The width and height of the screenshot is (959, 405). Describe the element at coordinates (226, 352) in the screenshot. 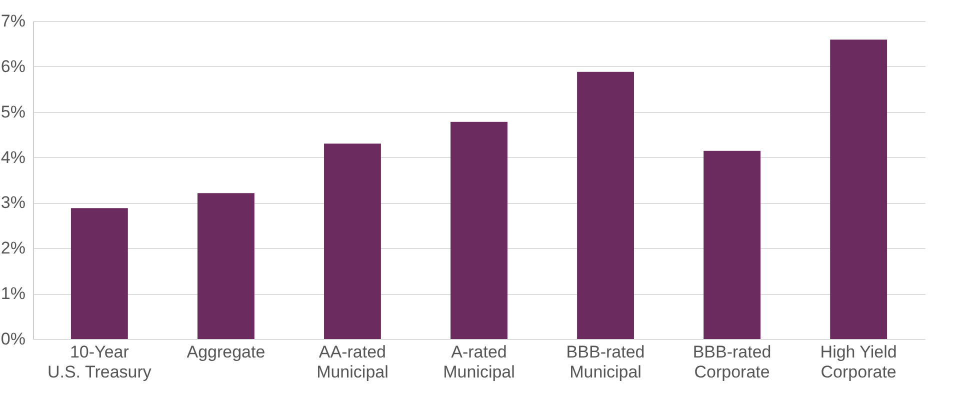

I see `x-tick-label: Aggregate` at that location.